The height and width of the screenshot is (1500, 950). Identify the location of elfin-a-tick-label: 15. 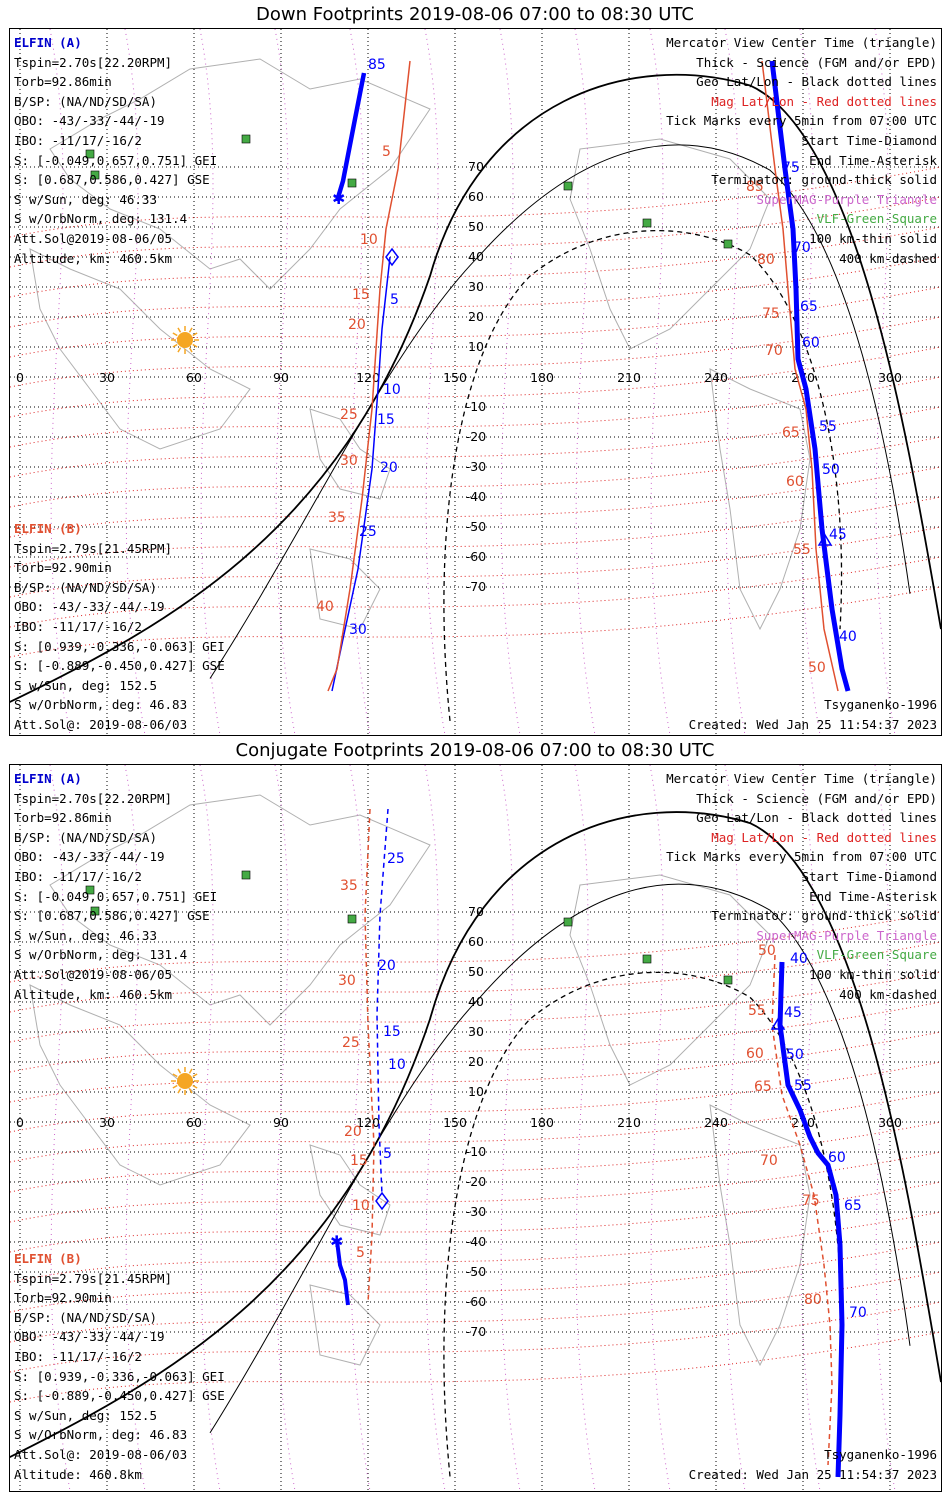
(386, 420).